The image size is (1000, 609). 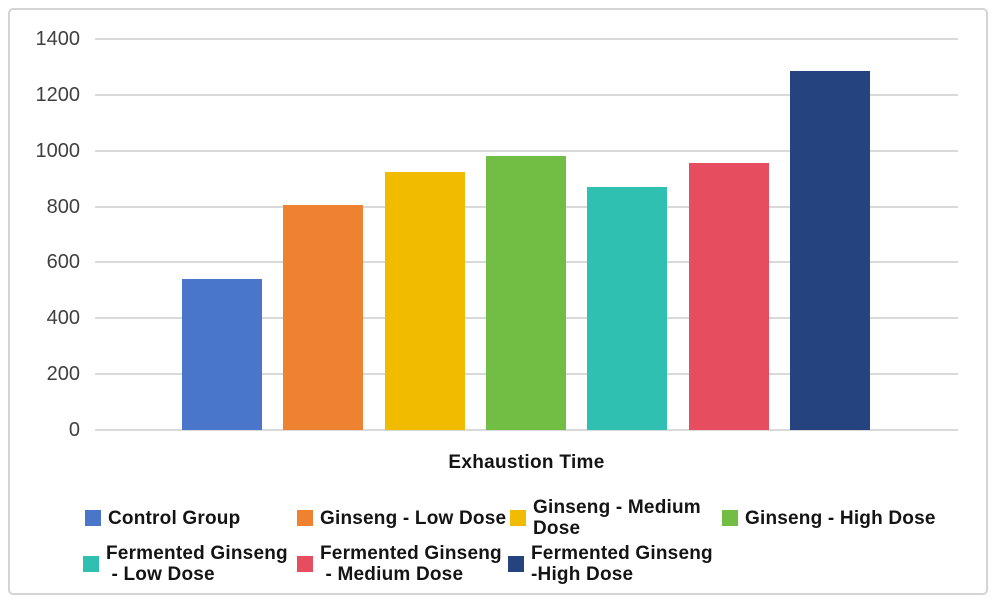 I want to click on legend-label: Fermented Ginseng - Medium Dose, so click(x=411, y=564).